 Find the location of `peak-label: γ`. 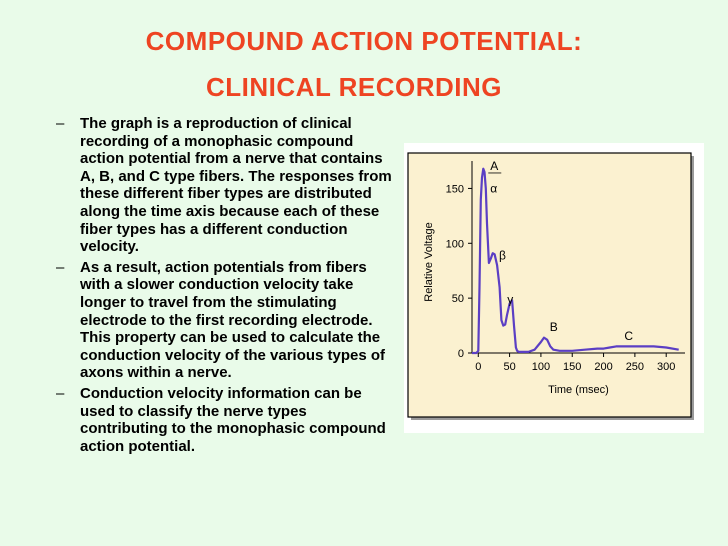

peak-label: γ is located at coordinates (510, 300).